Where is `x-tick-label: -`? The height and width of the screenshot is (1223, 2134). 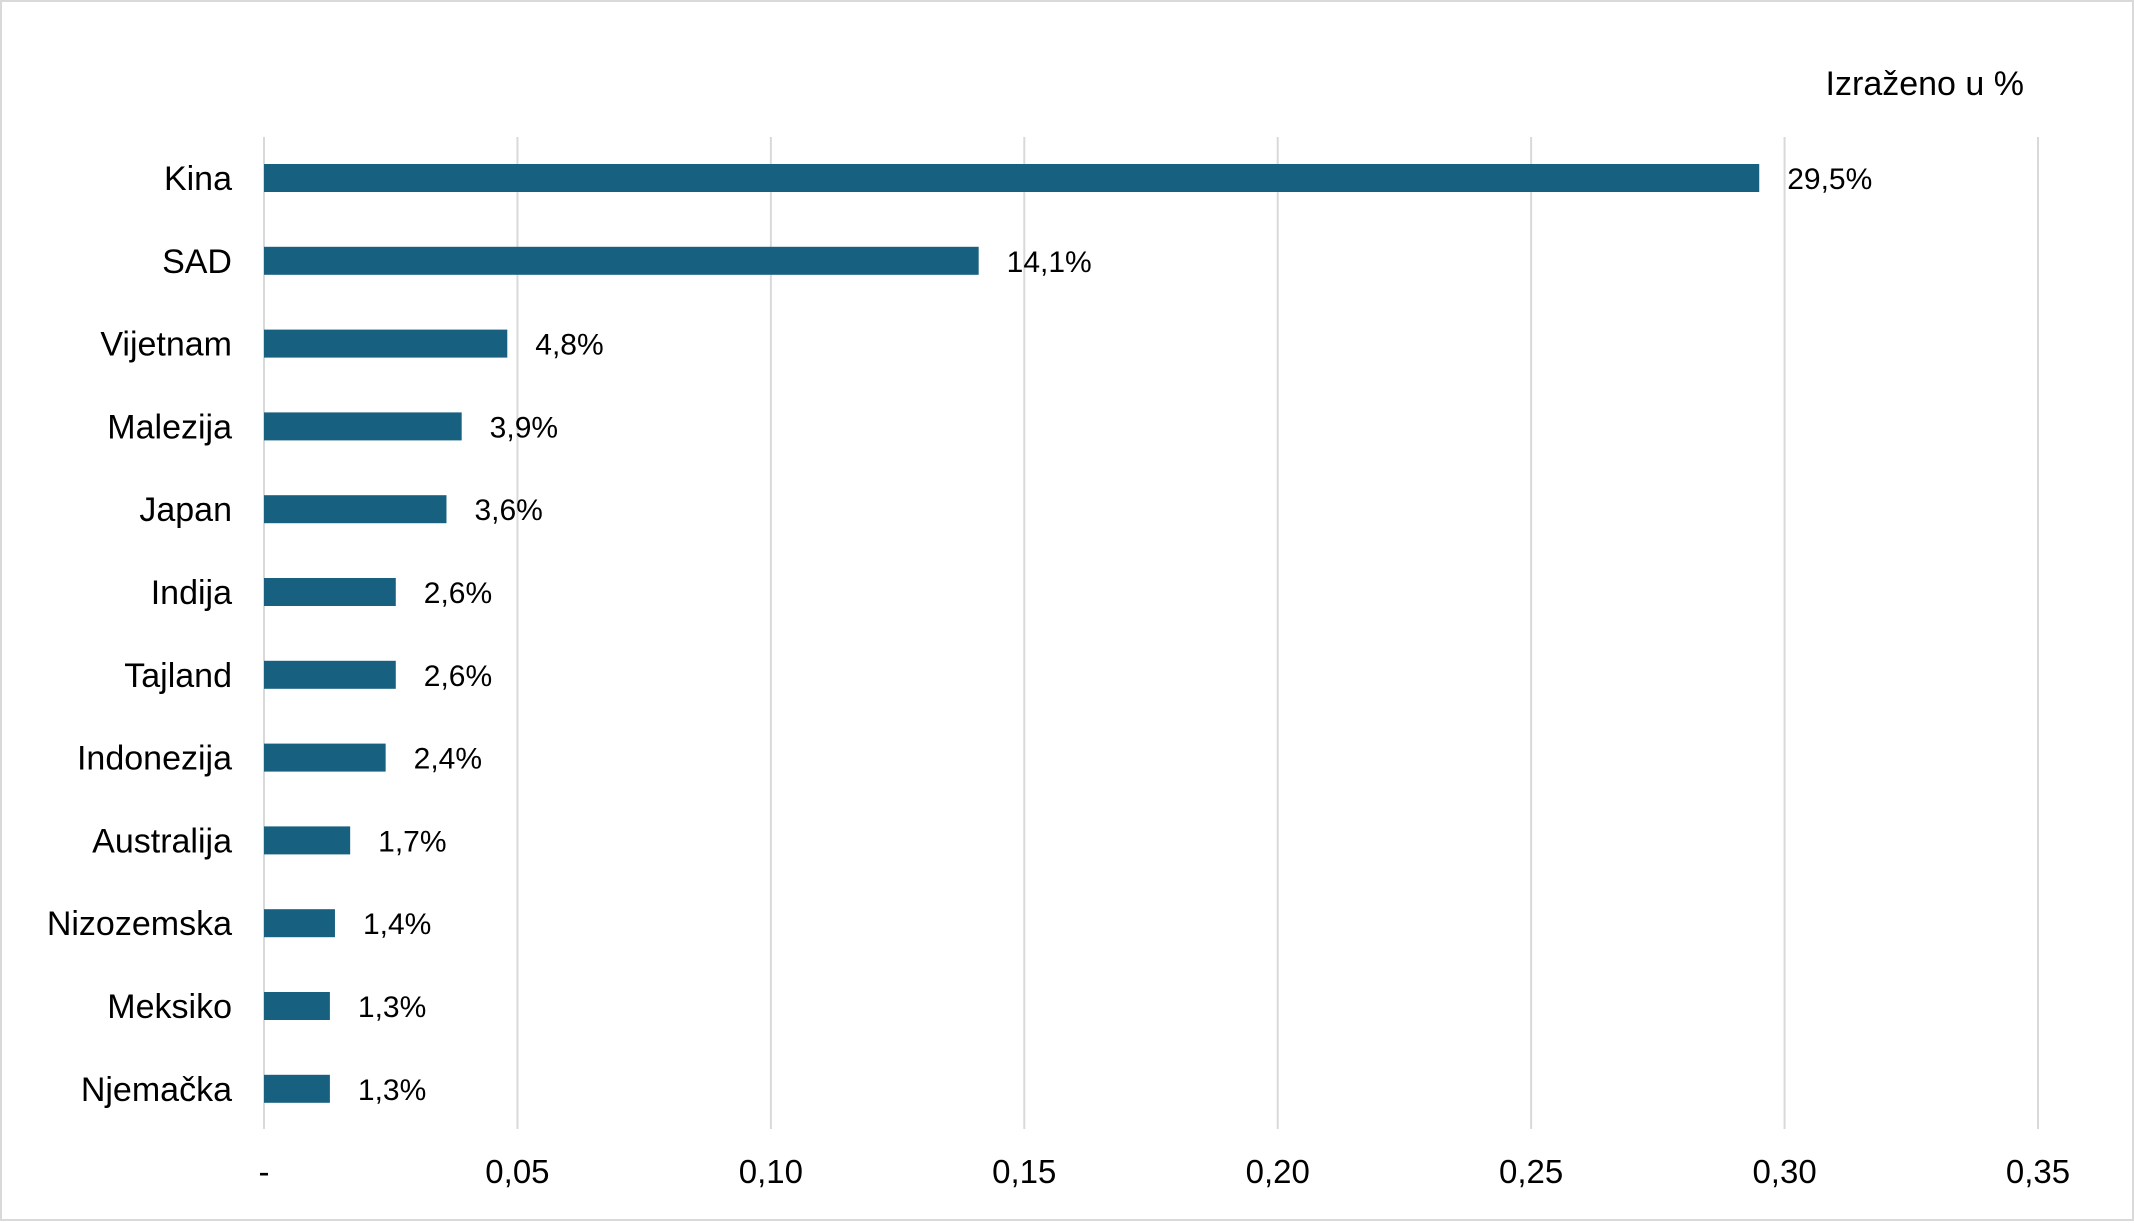
x-tick-label: - is located at coordinates (264, 1171).